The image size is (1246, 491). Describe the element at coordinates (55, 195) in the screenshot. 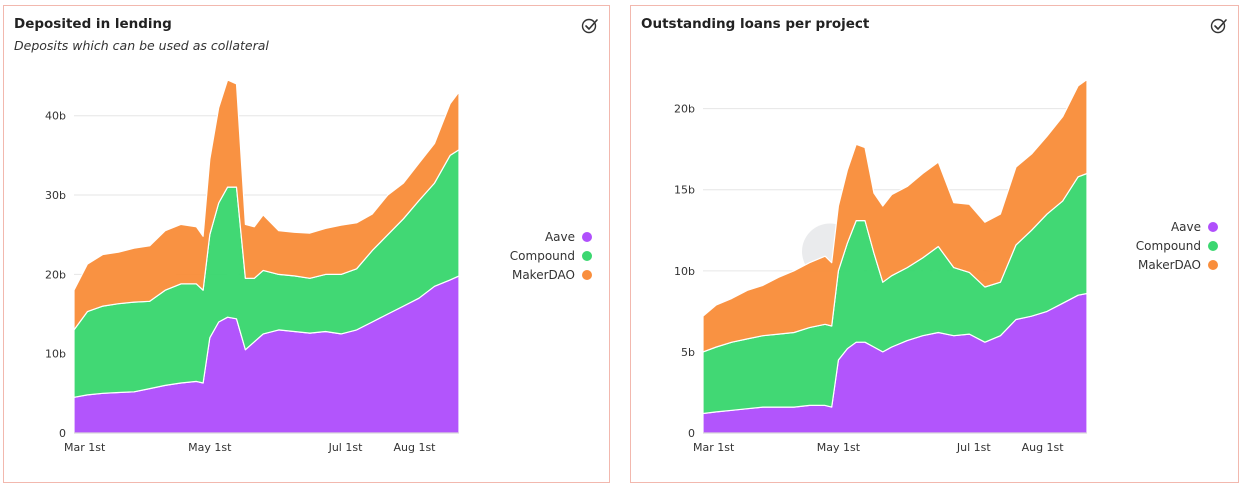

I see `y-tick-label: 30b` at that location.